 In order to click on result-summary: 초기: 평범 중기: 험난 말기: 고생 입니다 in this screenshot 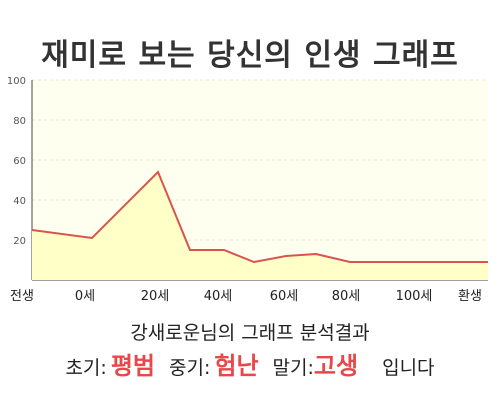, I will do `click(250, 363)`.